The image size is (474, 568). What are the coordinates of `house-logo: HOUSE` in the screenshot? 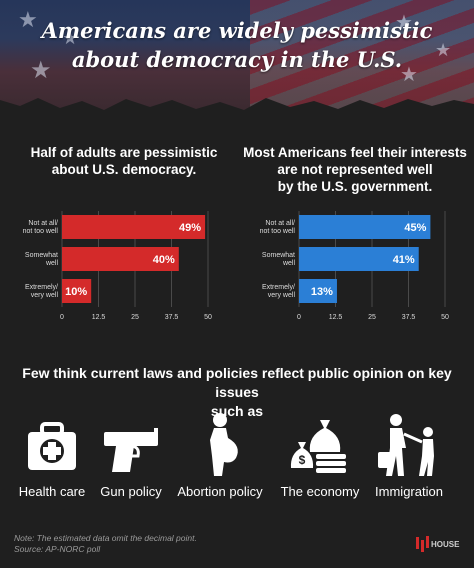 It's located at (440, 544).